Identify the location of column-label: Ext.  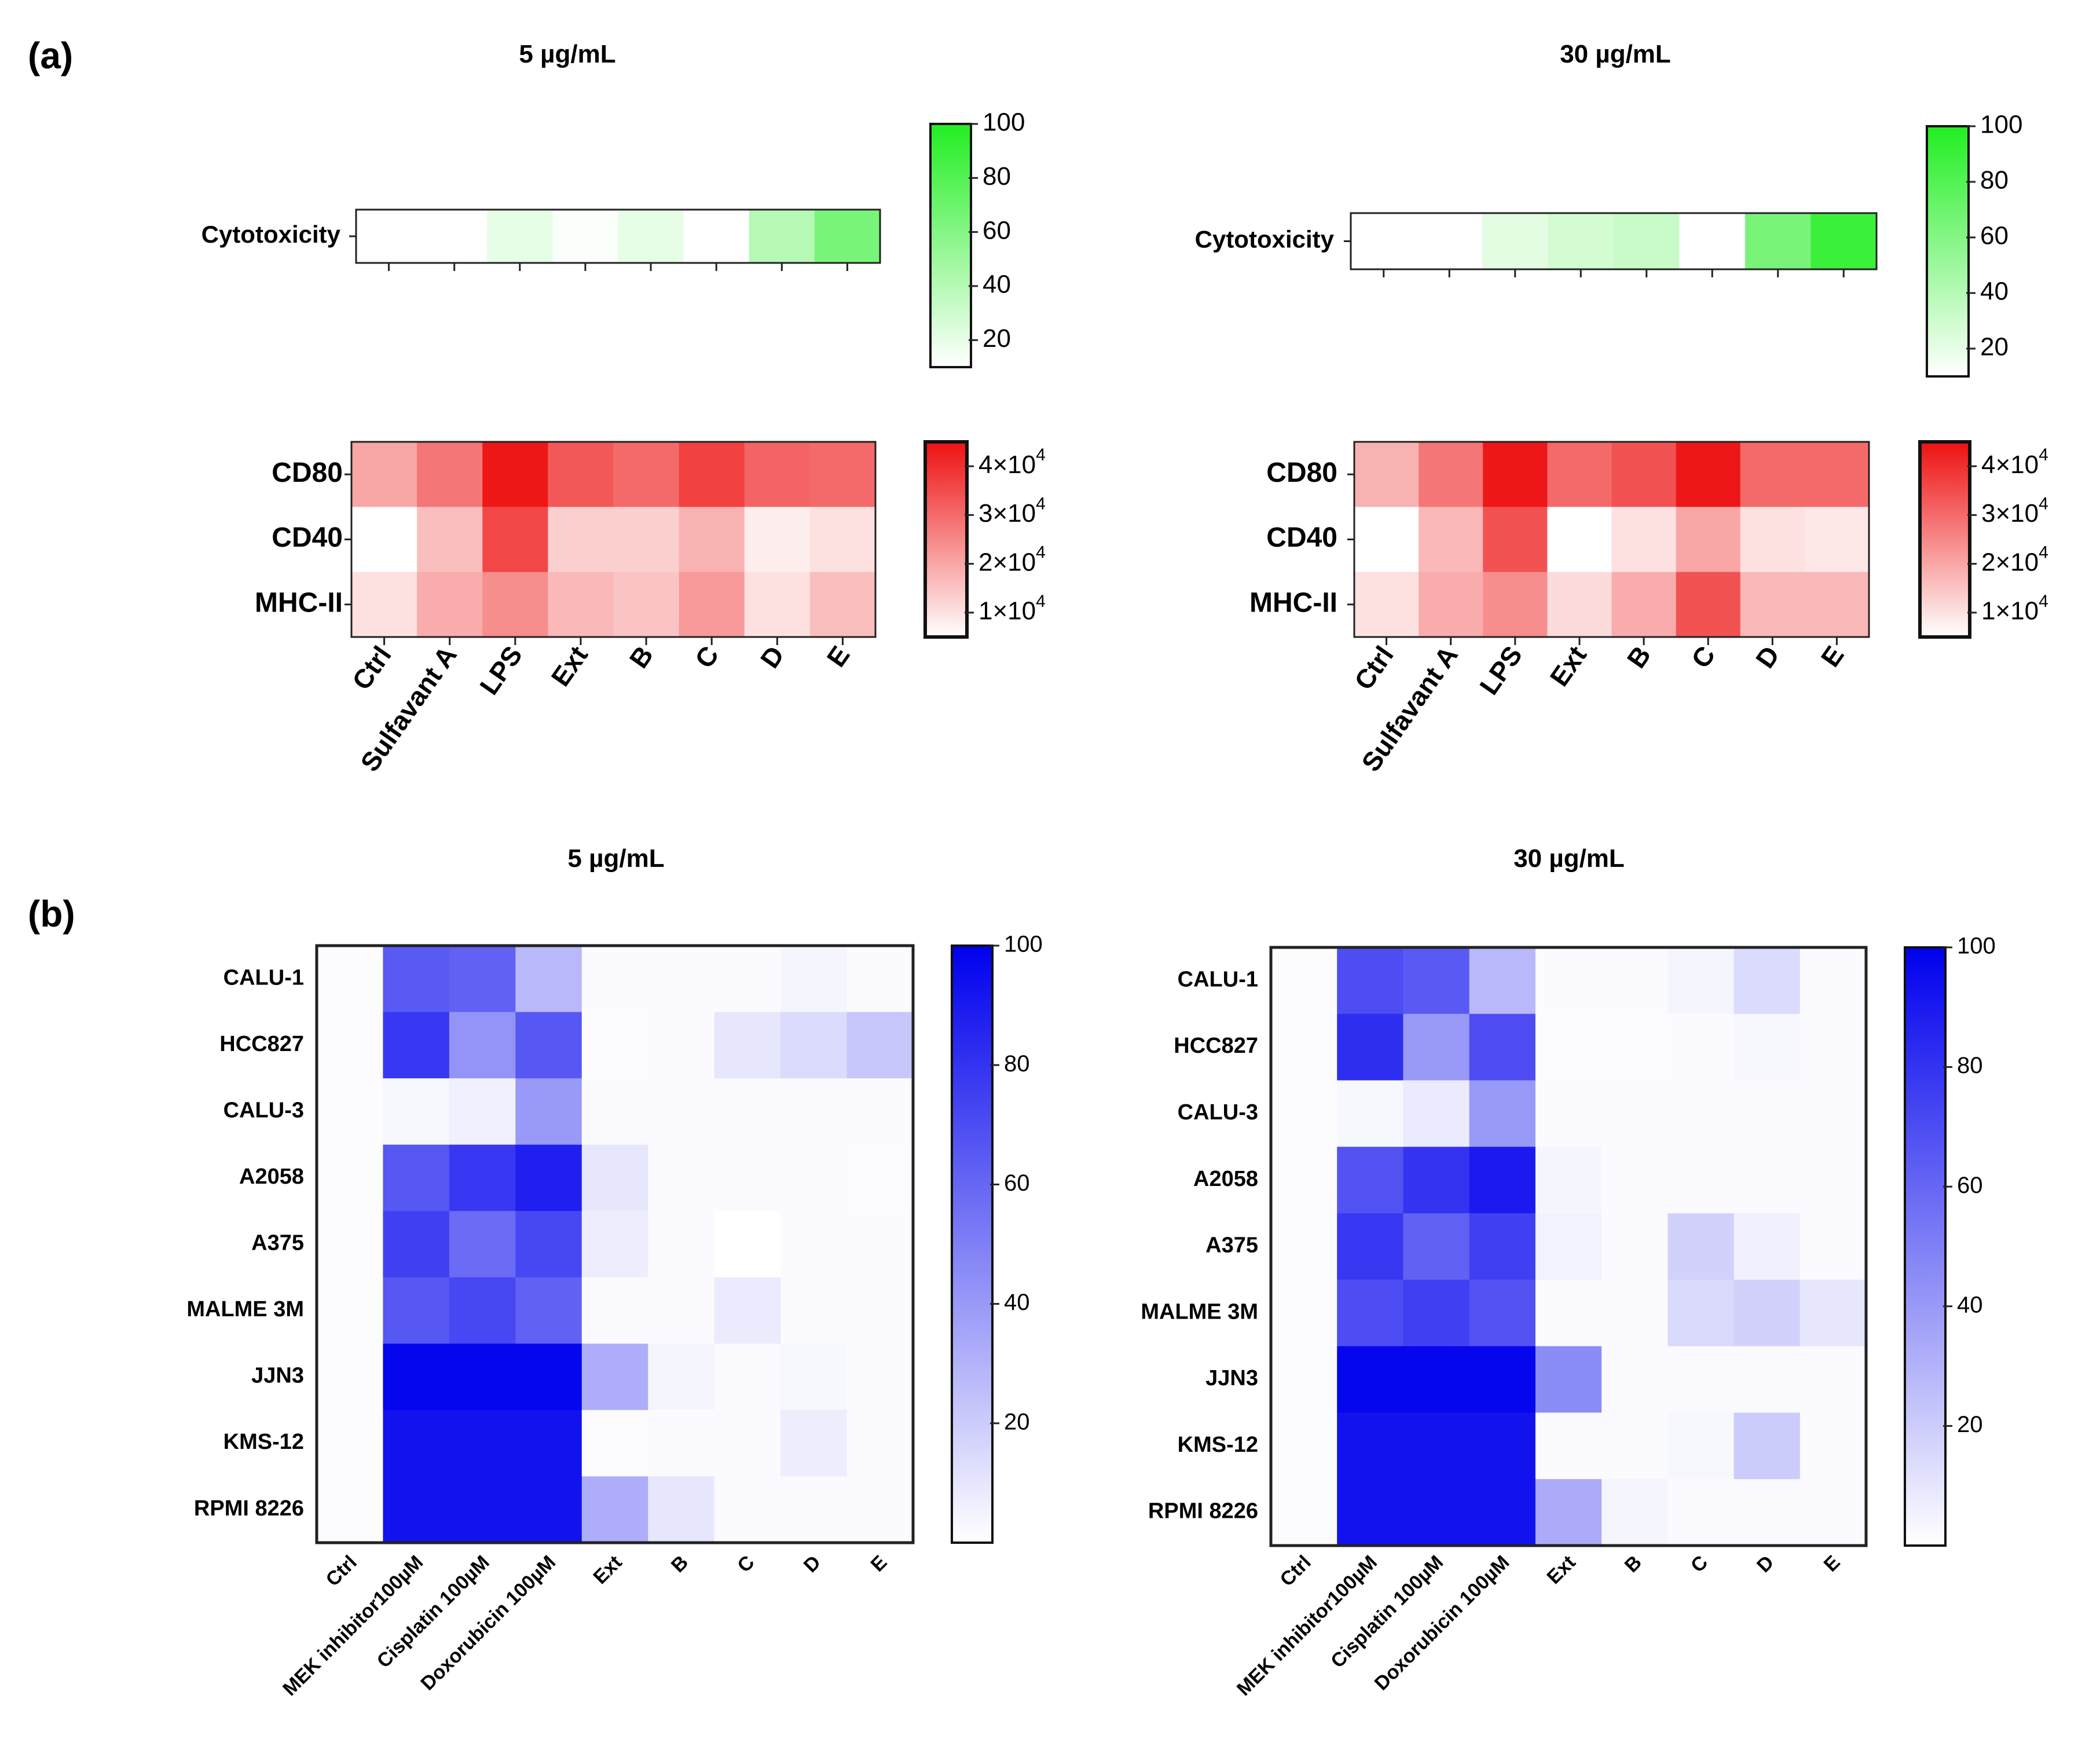
(1568, 665).